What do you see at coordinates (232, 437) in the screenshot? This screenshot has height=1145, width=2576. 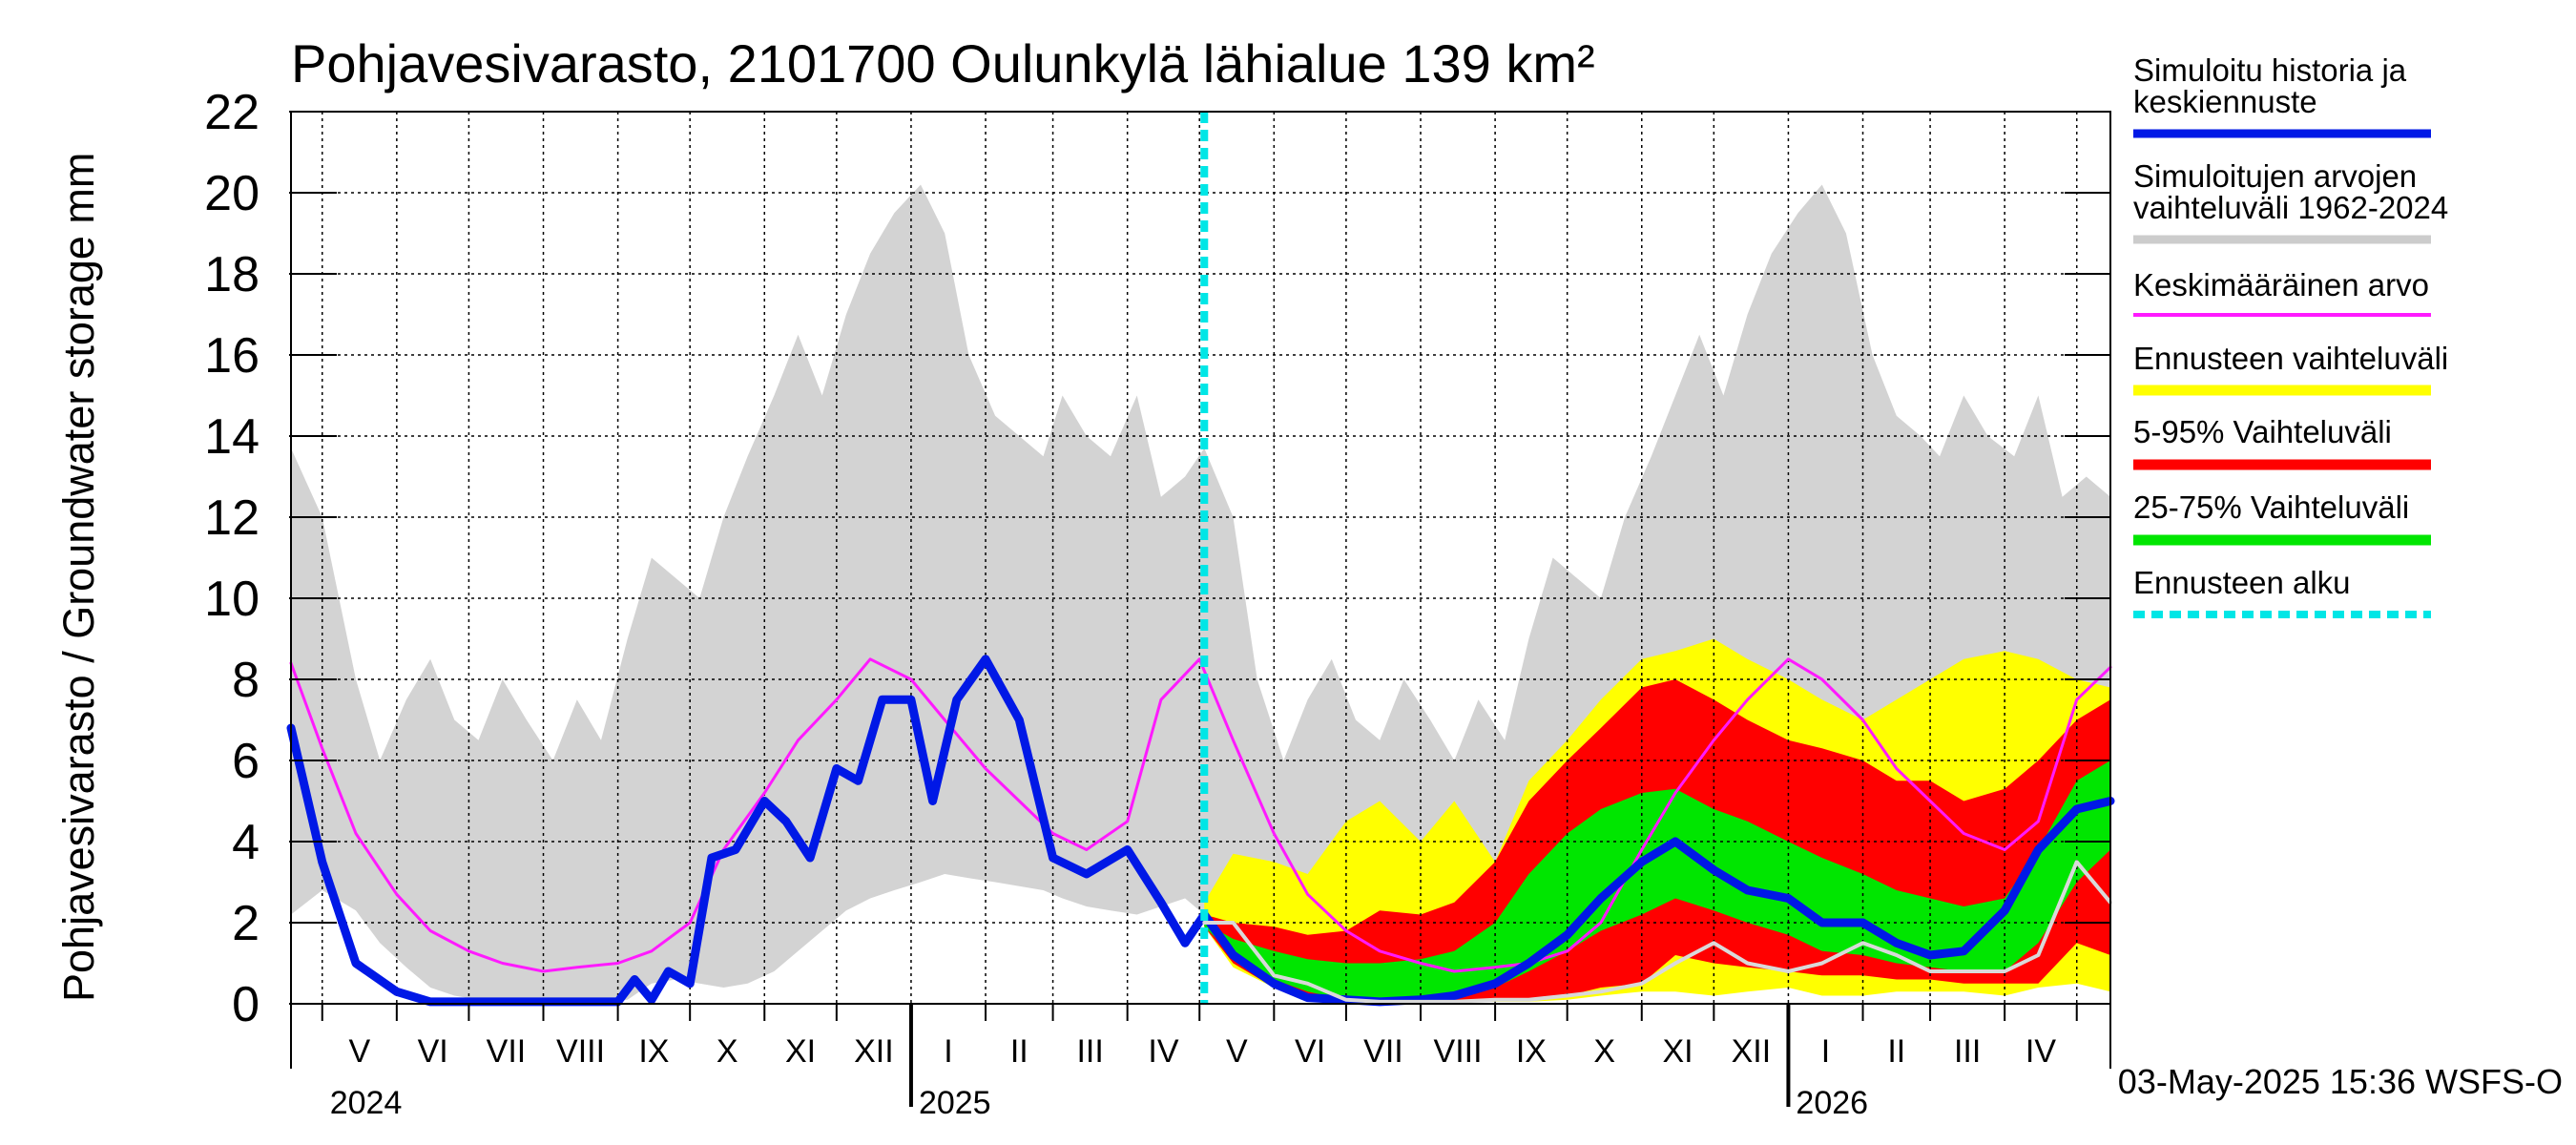 I see `y-tick-label: 14` at bounding box center [232, 437].